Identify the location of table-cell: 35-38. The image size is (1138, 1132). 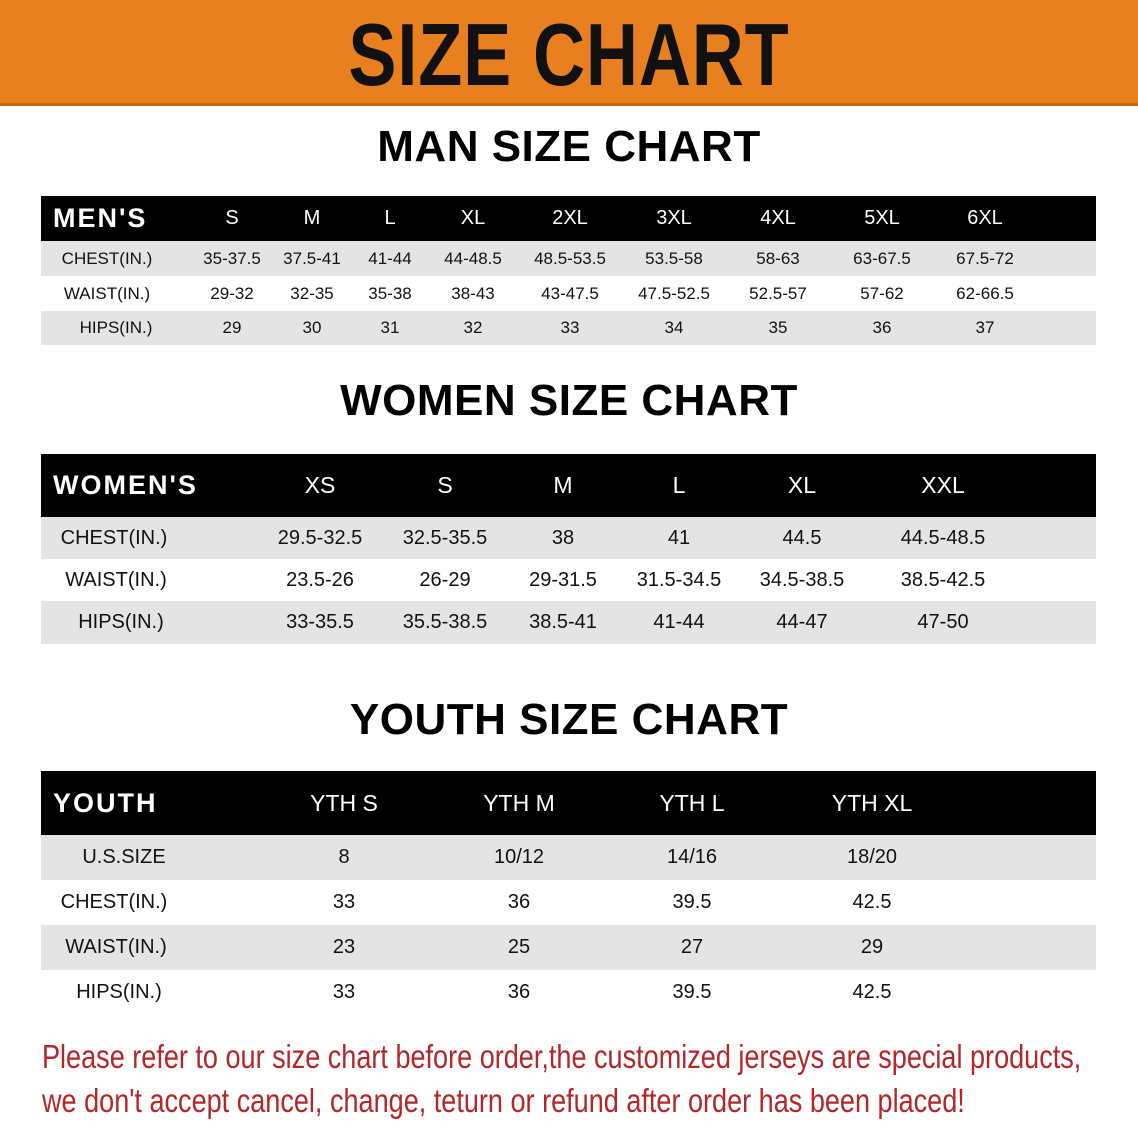
(390, 293).